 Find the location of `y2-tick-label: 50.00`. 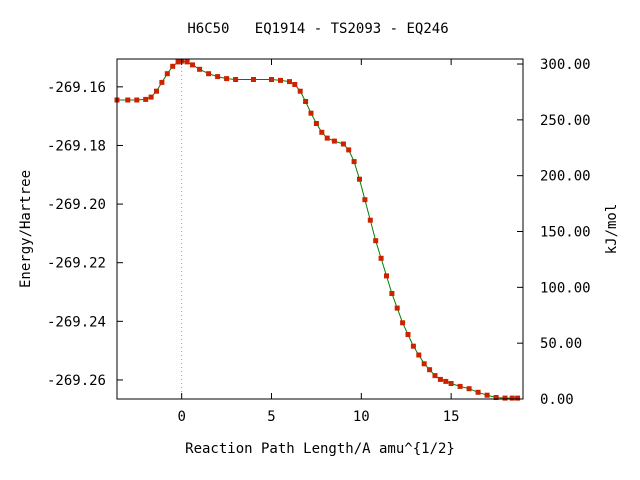

y2-tick-label: 50.00 is located at coordinates (561, 344).